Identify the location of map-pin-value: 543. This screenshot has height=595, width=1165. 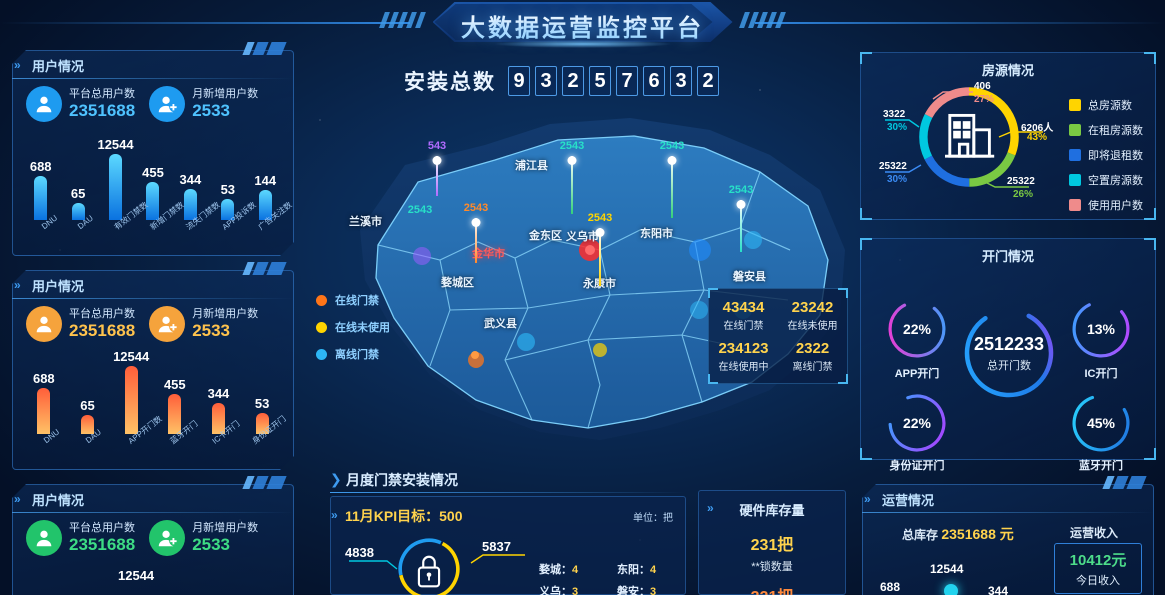
(437, 146).